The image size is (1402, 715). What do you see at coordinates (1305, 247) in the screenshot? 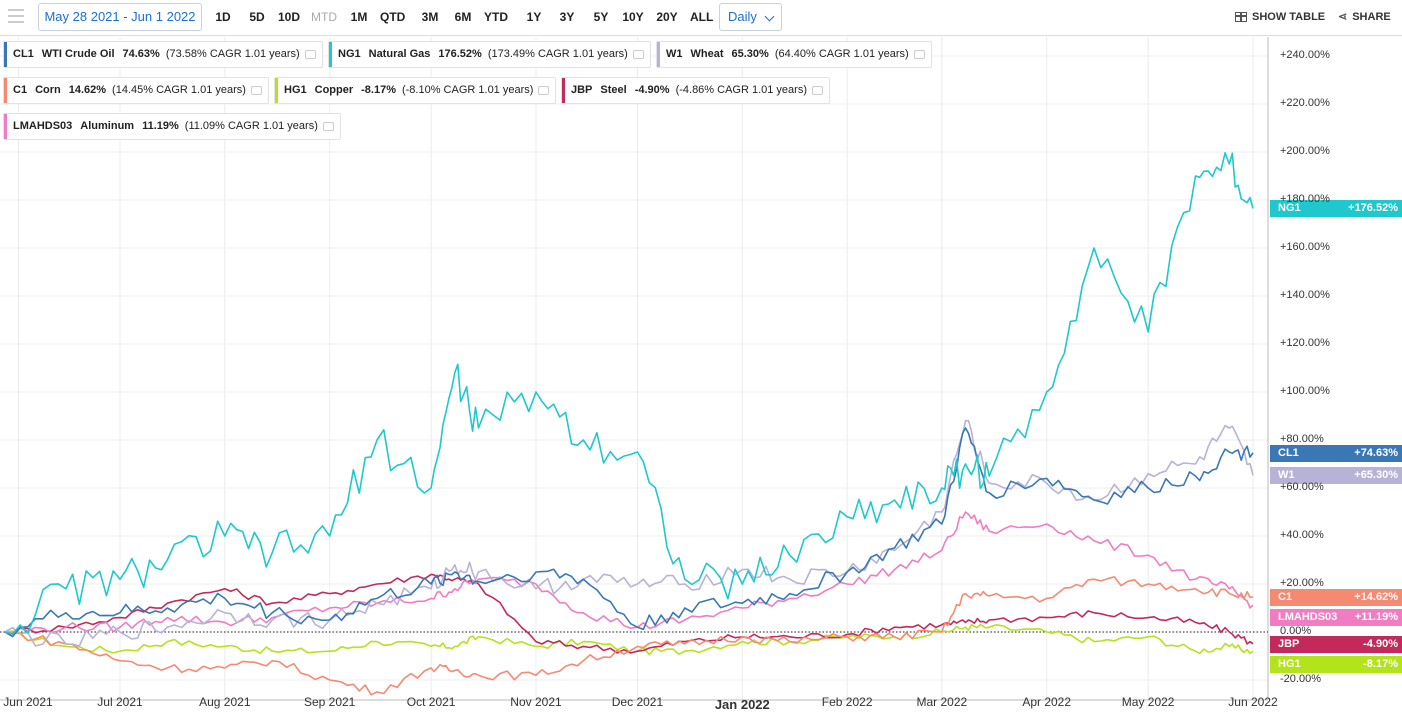
I see `y-tick-label: +160.00%` at bounding box center [1305, 247].